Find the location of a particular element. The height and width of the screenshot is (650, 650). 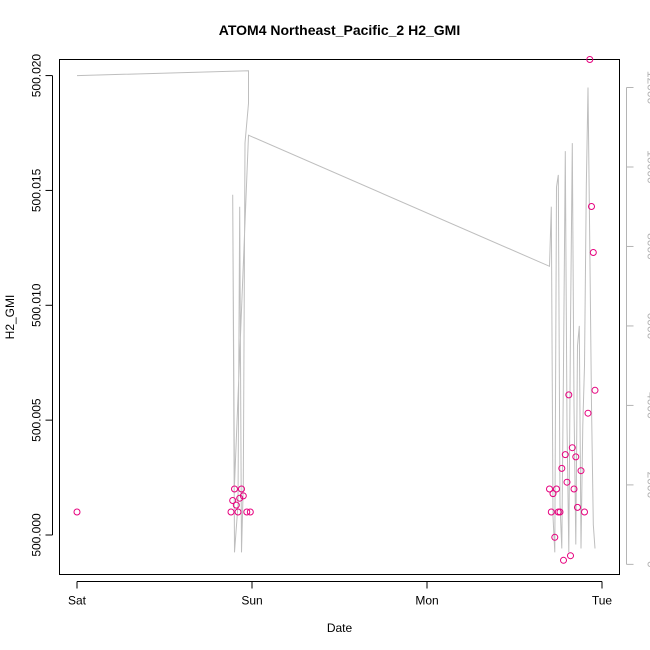

y2-tick-label: 4000 is located at coordinates (647, 405).